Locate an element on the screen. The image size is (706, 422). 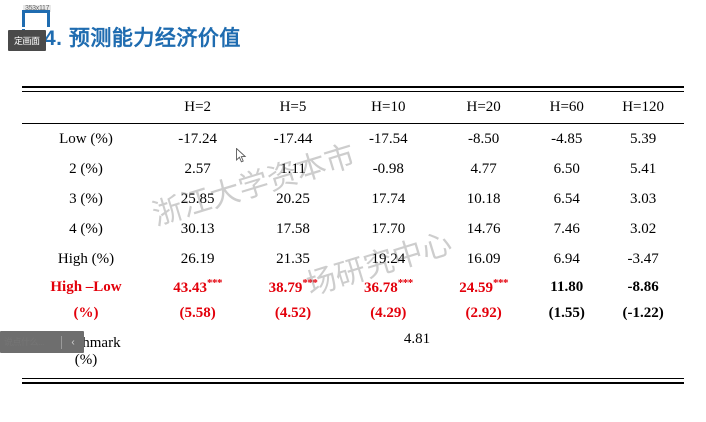
cell-hml-h20: 24.59*** is located at coordinates (483, 287).